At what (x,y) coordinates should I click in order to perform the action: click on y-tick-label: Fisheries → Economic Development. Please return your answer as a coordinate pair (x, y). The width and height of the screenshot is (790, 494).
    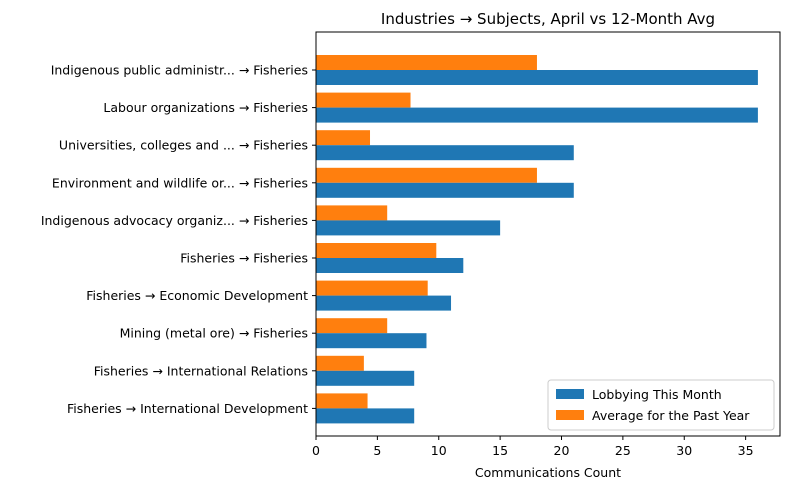
    Looking at the image, I should click on (197, 295).